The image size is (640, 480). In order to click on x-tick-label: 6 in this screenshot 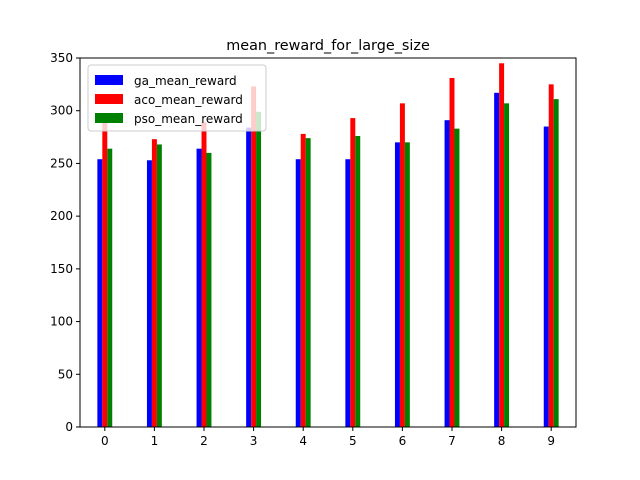, I will do `click(403, 441)`.